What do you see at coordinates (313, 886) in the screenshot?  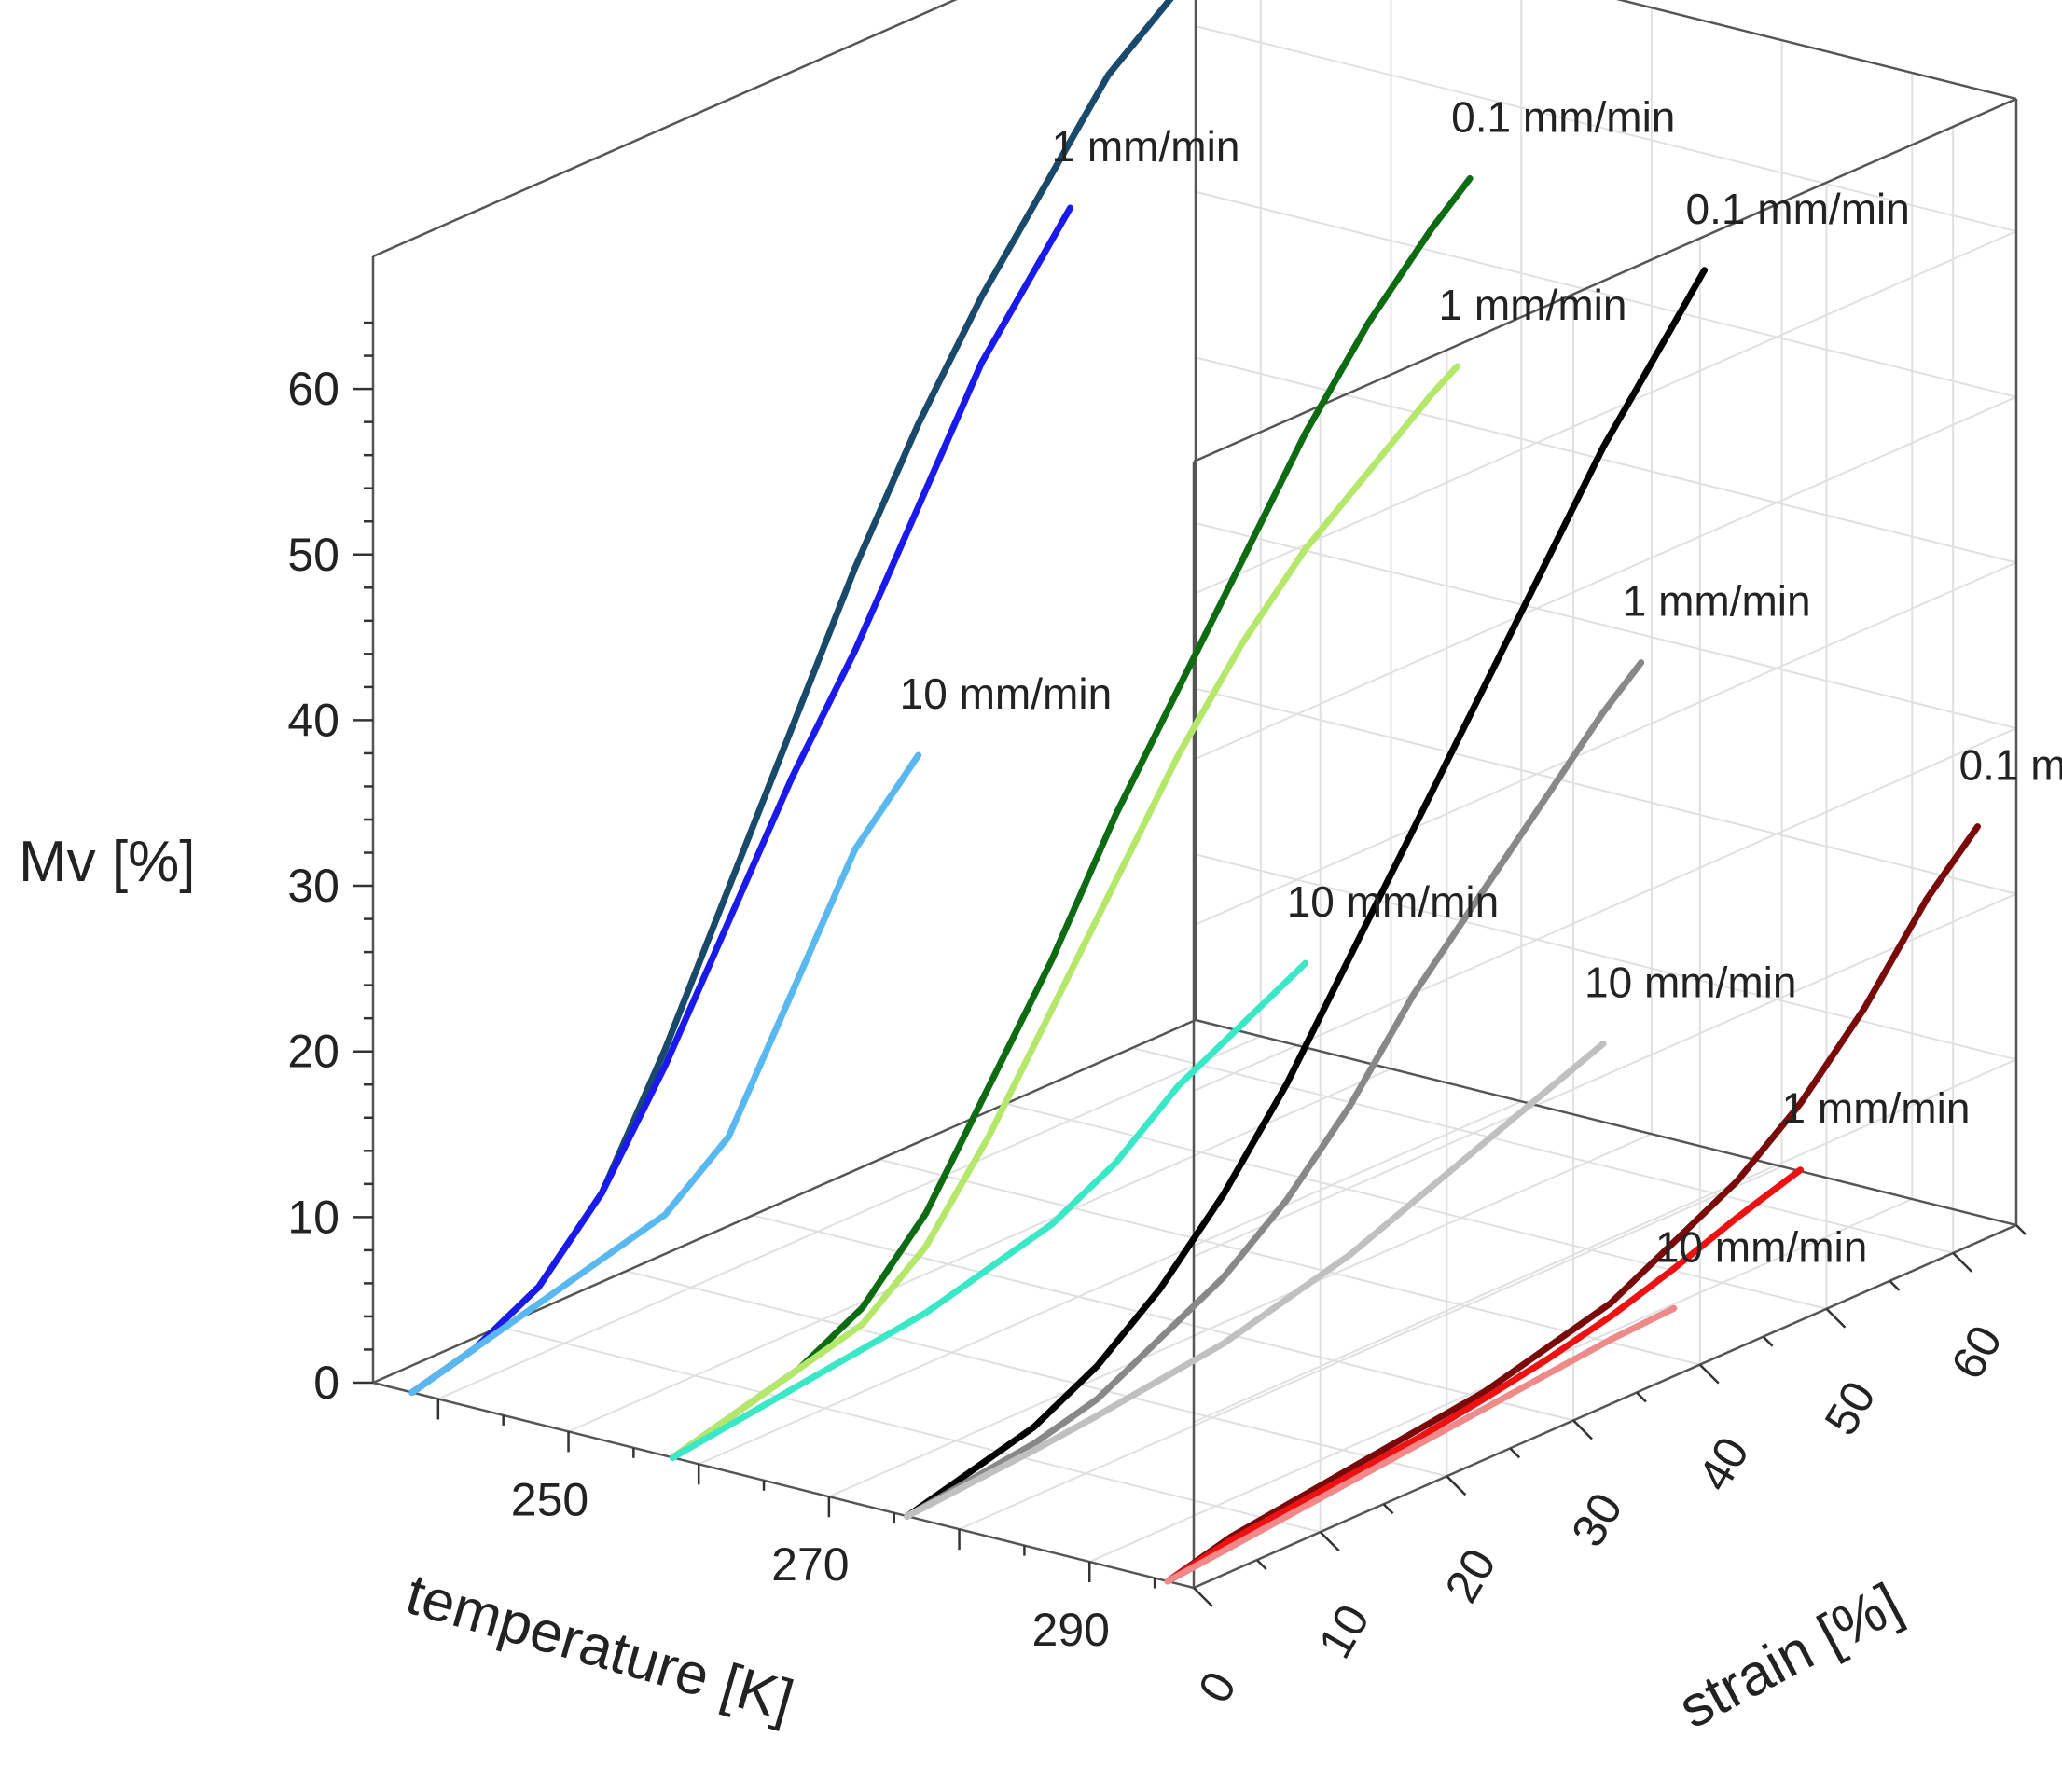 I see `z-tick-label: 30` at bounding box center [313, 886].